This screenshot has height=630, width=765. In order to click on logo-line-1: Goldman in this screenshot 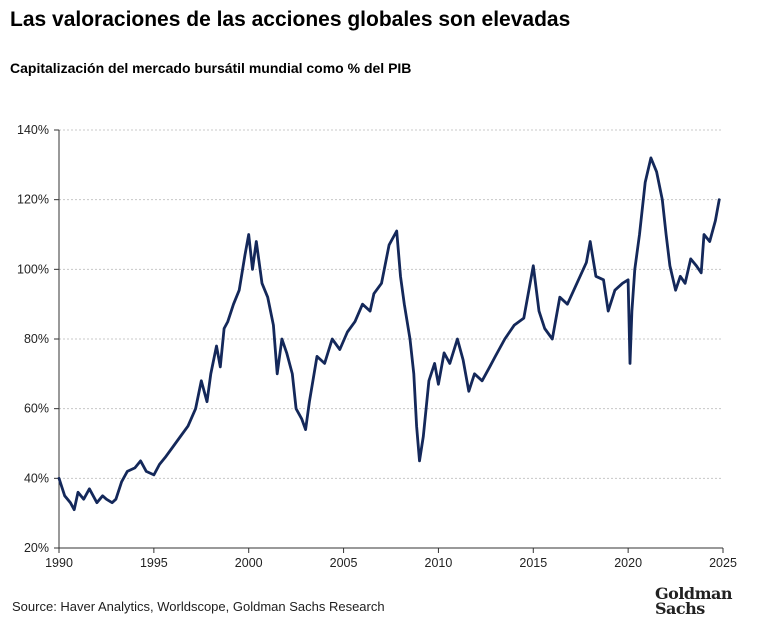, I will do `click(694, 593)`.